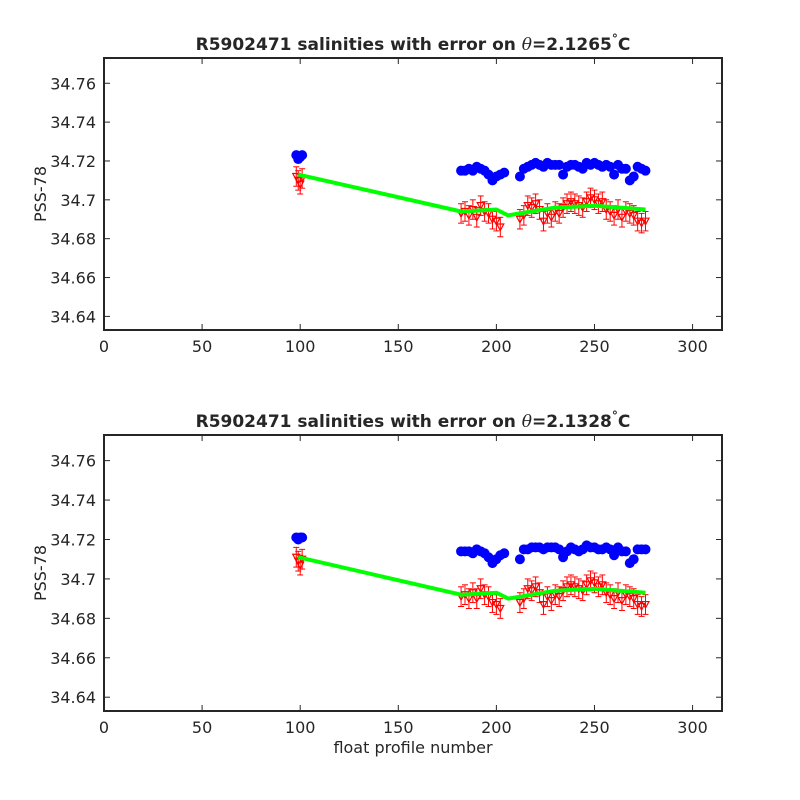  What do you see at coordinates (73, 316) in the screenshot?
I see `y-tick-label: 34.64` at bounding box center [73, 316].